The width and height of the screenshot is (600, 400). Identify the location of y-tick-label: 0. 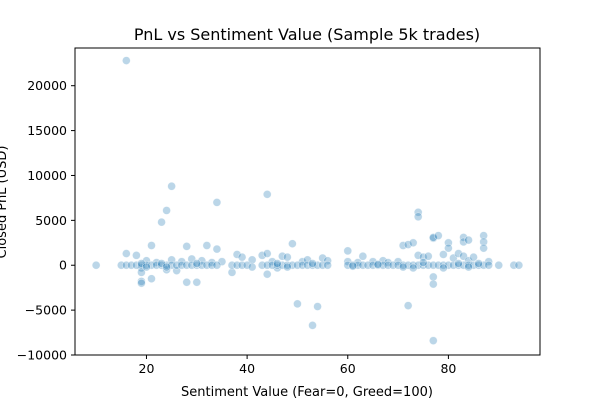
(63, 265).